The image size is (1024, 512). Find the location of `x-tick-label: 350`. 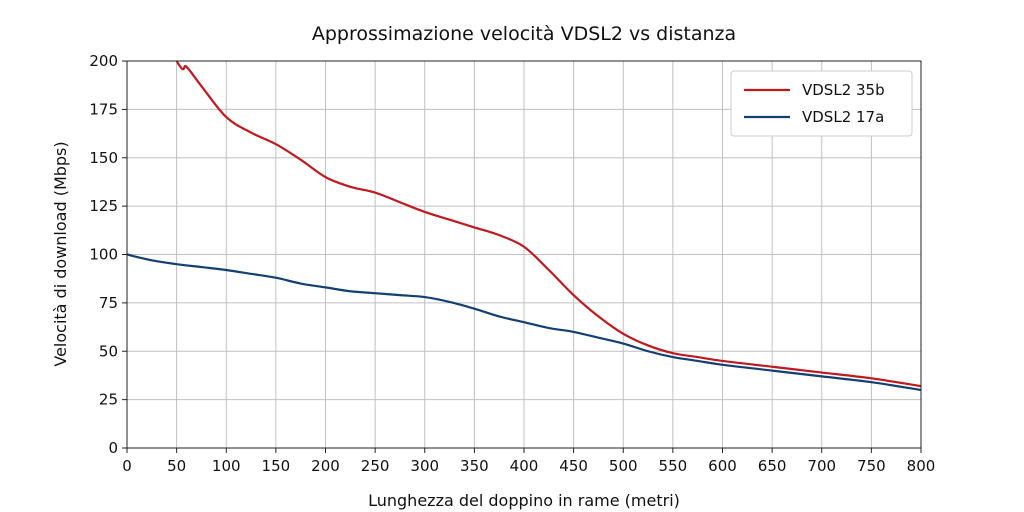

x-tick-label: 350 is located at coordinates (474, 466).